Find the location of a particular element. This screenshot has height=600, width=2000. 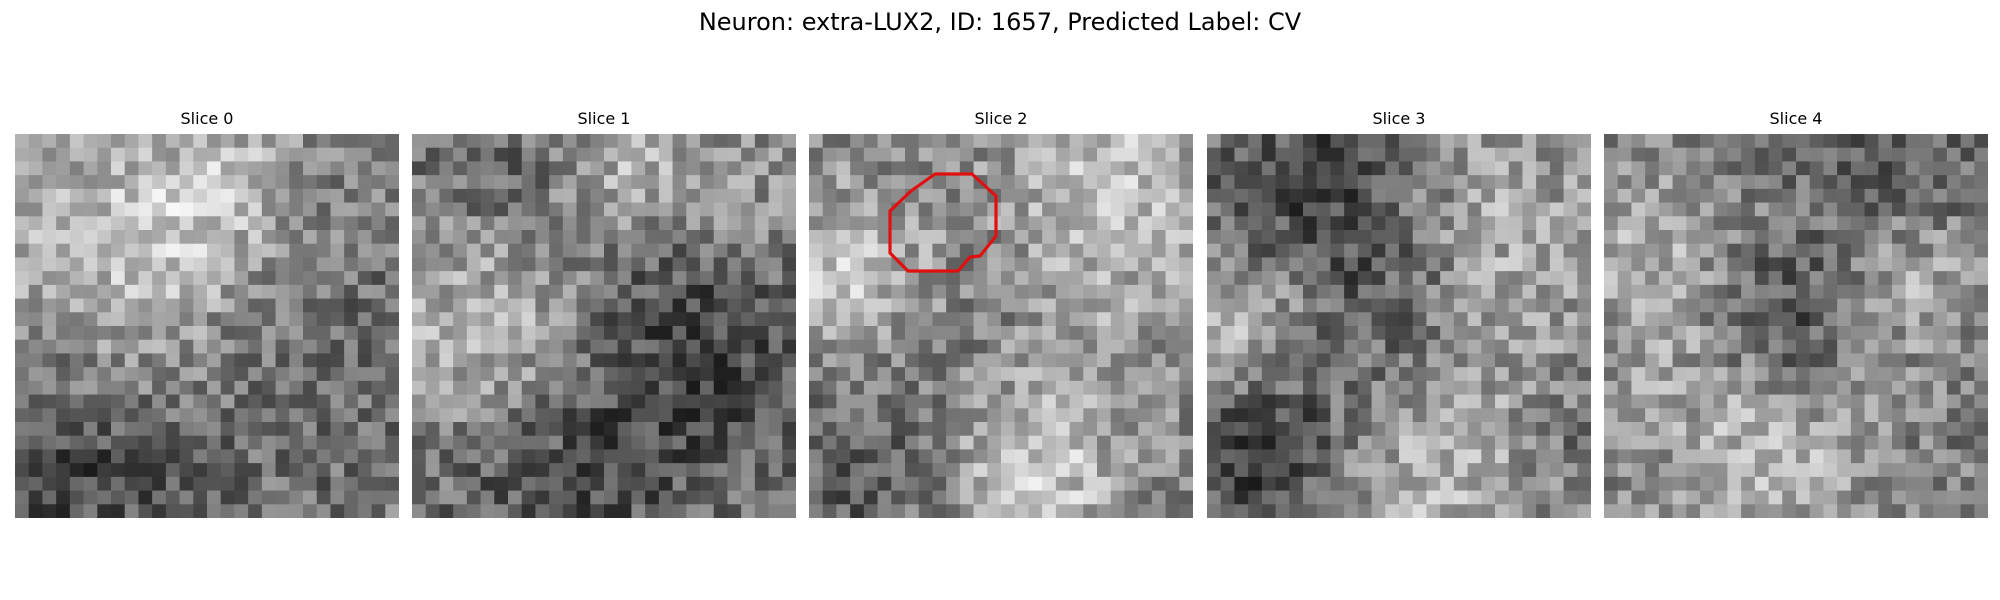

slice-panel-0: Slice 0 is located at coordinates (207, 313).